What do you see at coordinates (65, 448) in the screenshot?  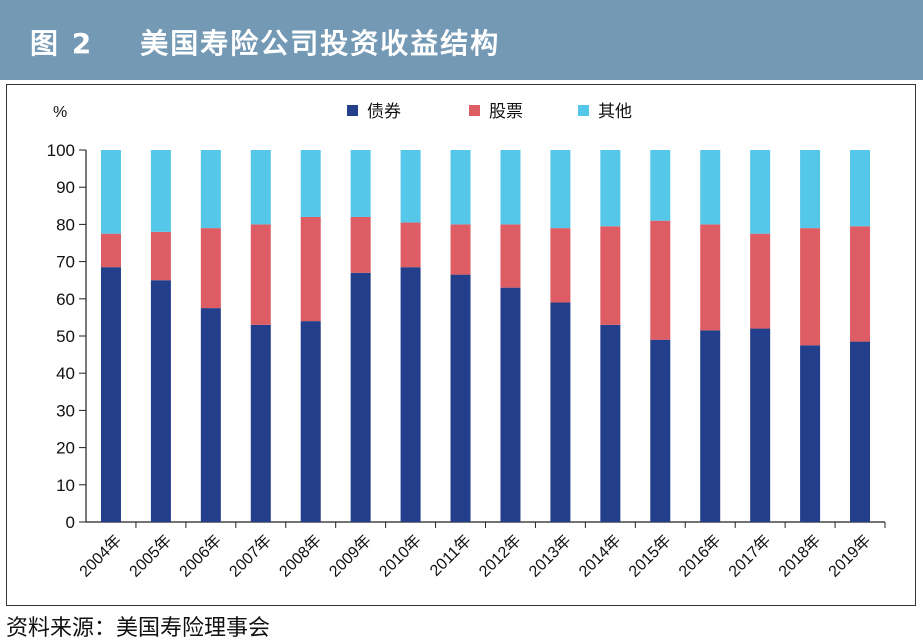 I see `y-tick-label: 20` at bounding box center [65, 448].